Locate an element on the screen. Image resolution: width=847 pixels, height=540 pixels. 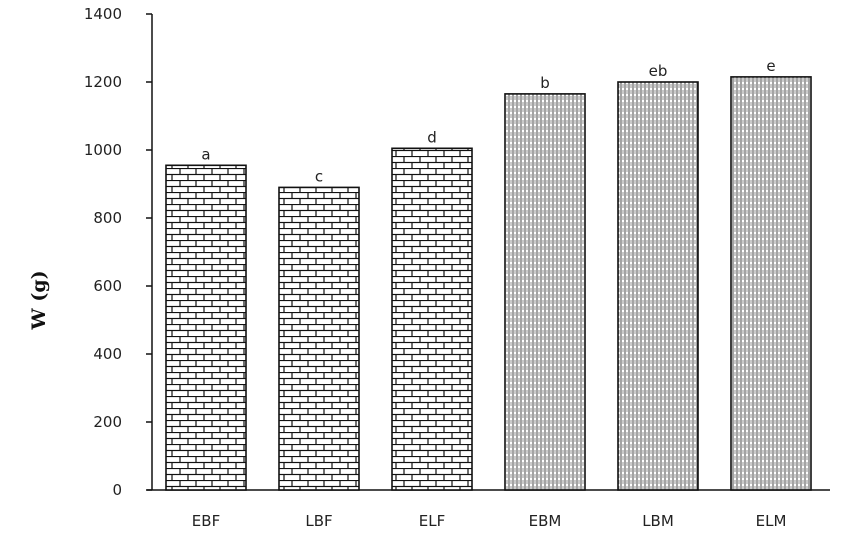
y-tick-label: 1200 is located at coordinates (103, 82).